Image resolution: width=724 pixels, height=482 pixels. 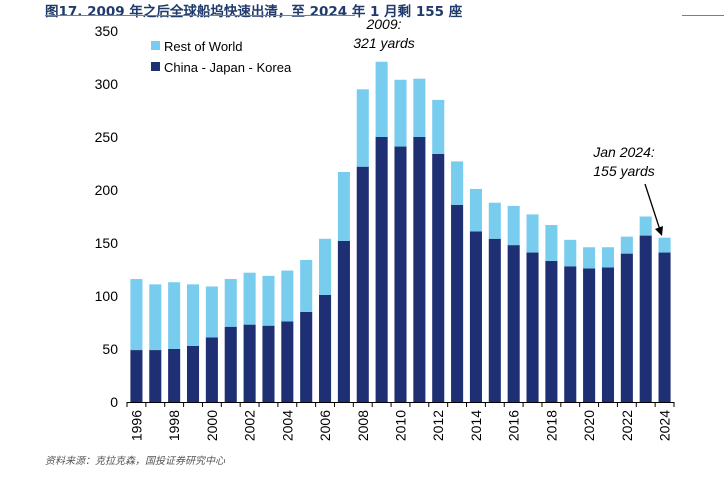 What do you see at coordinates (551, 425) in the screenshot?
I see `x-tick-label: 2018` at bounding box center [551, 425].